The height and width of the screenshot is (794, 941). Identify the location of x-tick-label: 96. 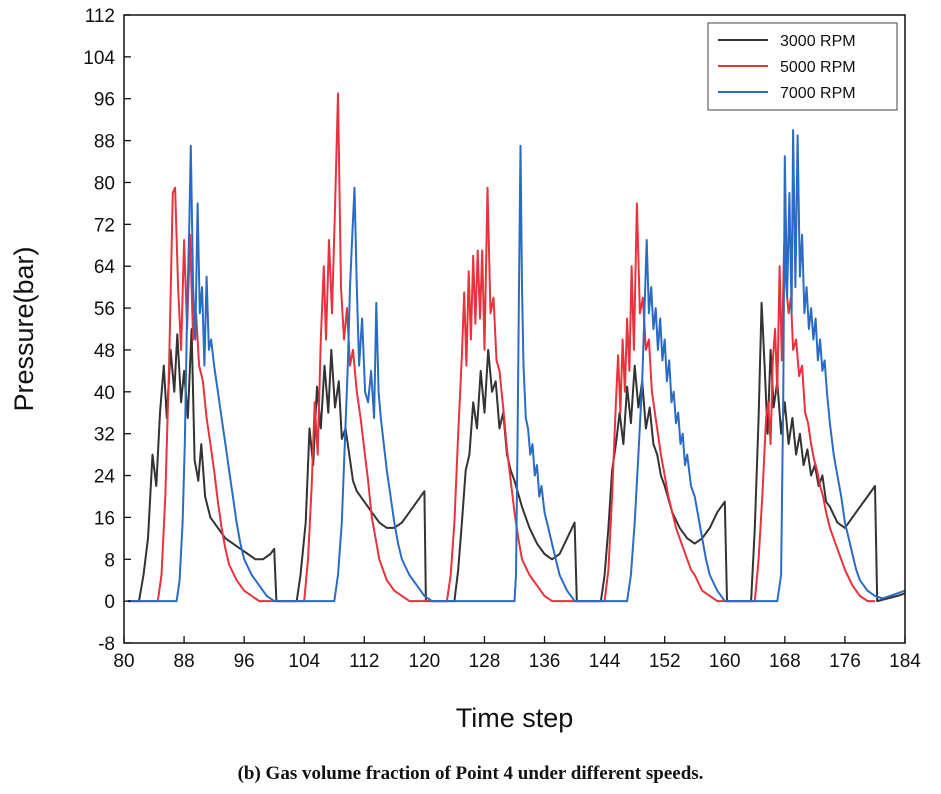
(244, 661).